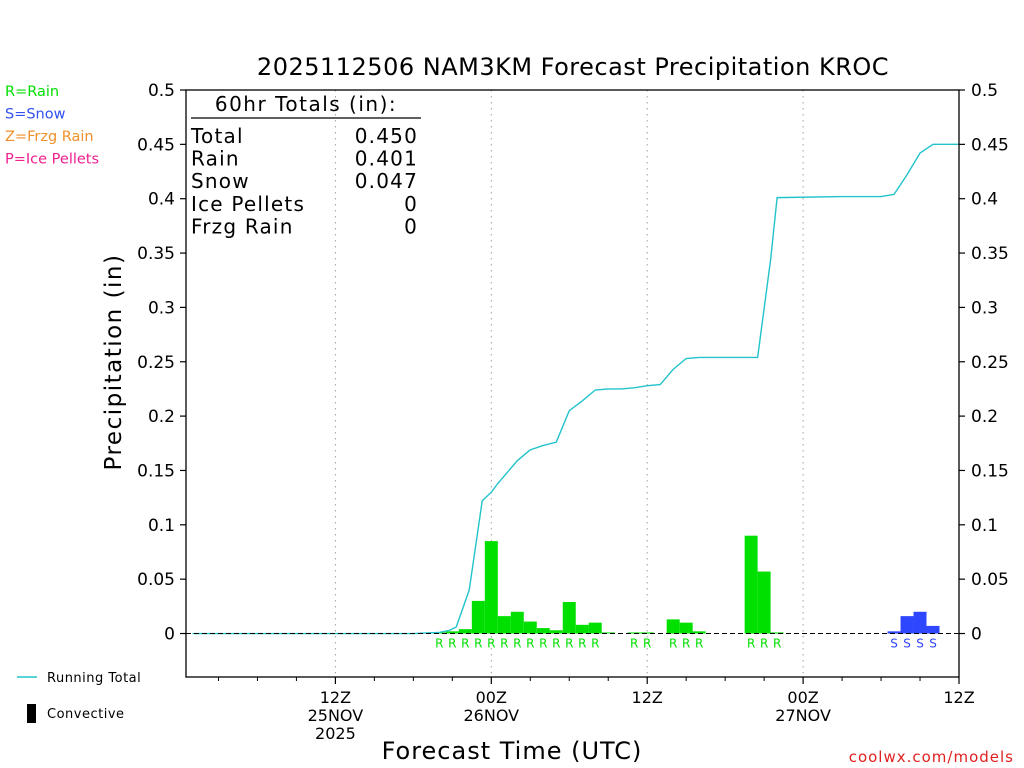 This screenshot has width=1024, height=768. What do you see at coordinates (156, 471) in the screenshot?
I see `y-tick-label-left: 0.15` at bounding box center [156, 471].